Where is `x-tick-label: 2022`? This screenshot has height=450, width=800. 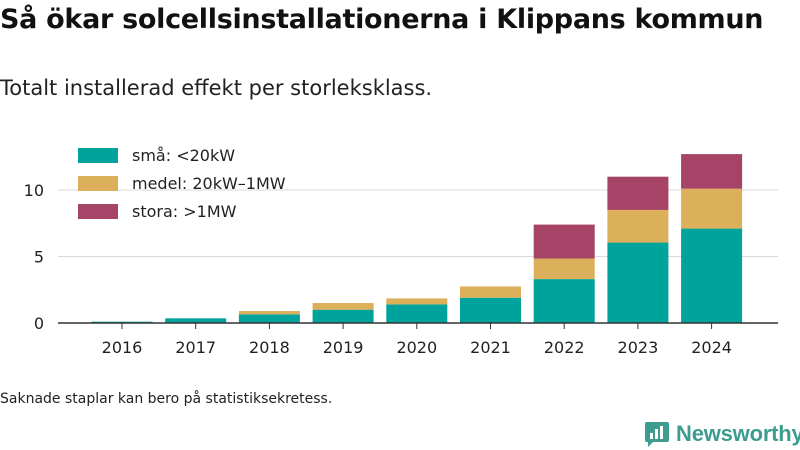
x-tick-label: 2022 is located at coordinates (564, 347).